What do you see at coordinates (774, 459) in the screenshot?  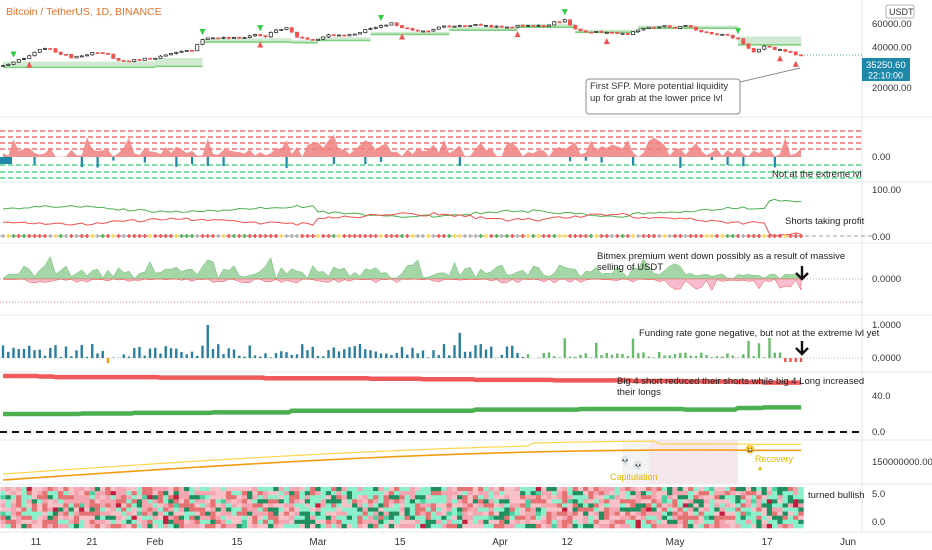 I see `recovery-label: Recovery` at bounding box center [774, 459].